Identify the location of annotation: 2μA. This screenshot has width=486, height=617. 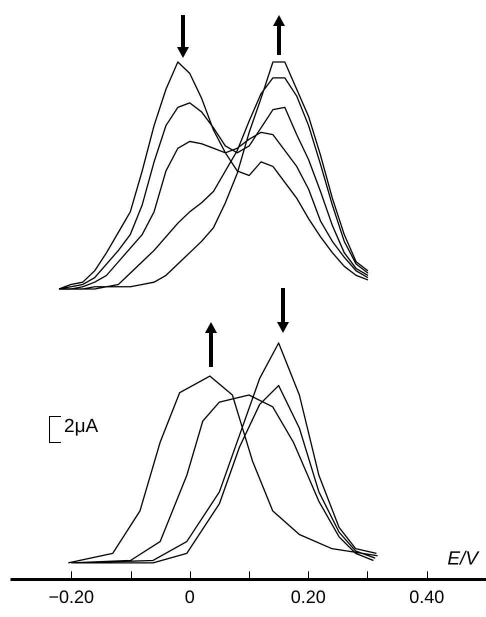
(81, 427).